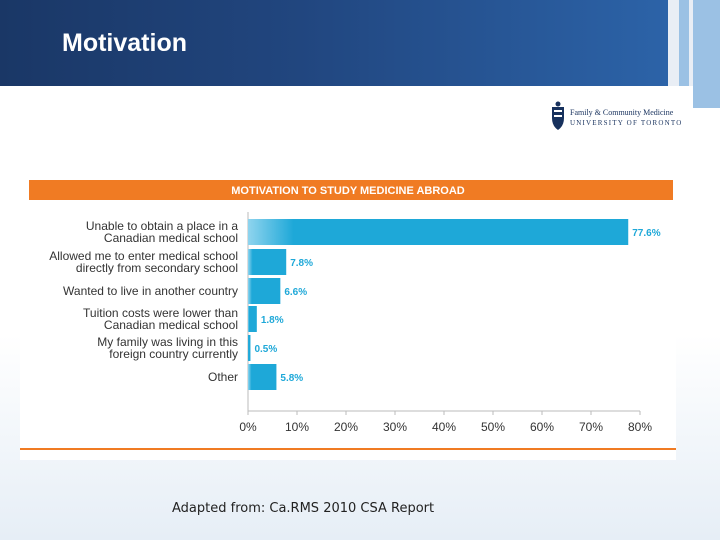 The image size is (720, 540). What do you see at coordinates (622, 112) in the screenshot?
I see `logo-department-text: Family & Community Medicine` at bounding box center [622, 112].